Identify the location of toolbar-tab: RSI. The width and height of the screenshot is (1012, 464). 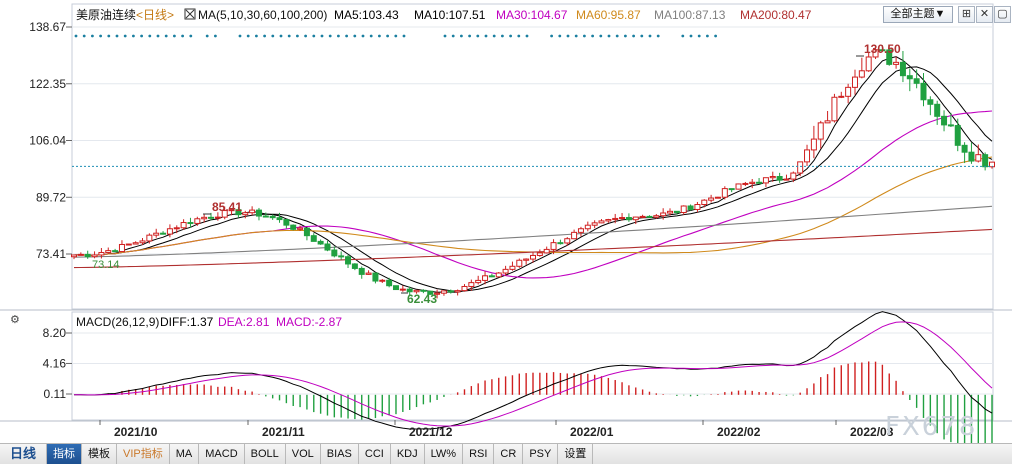
(479, 454).